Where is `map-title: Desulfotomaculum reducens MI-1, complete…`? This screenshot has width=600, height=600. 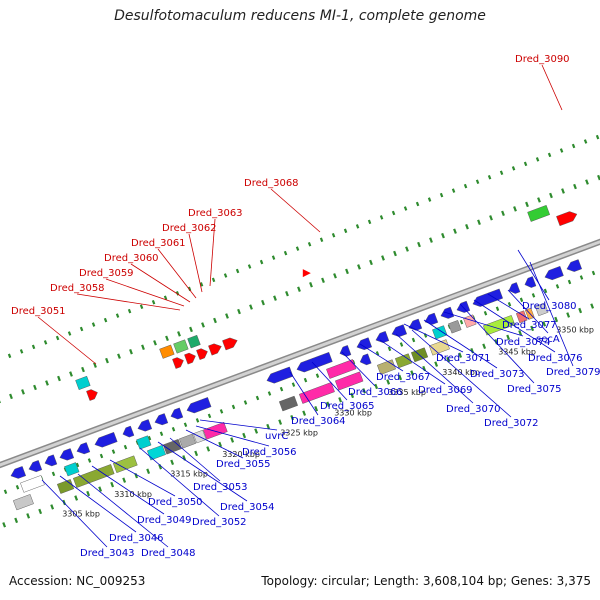
map-title: Desulfotomaculum reducens MI-1, complete… is located at coordinates (300, 16).